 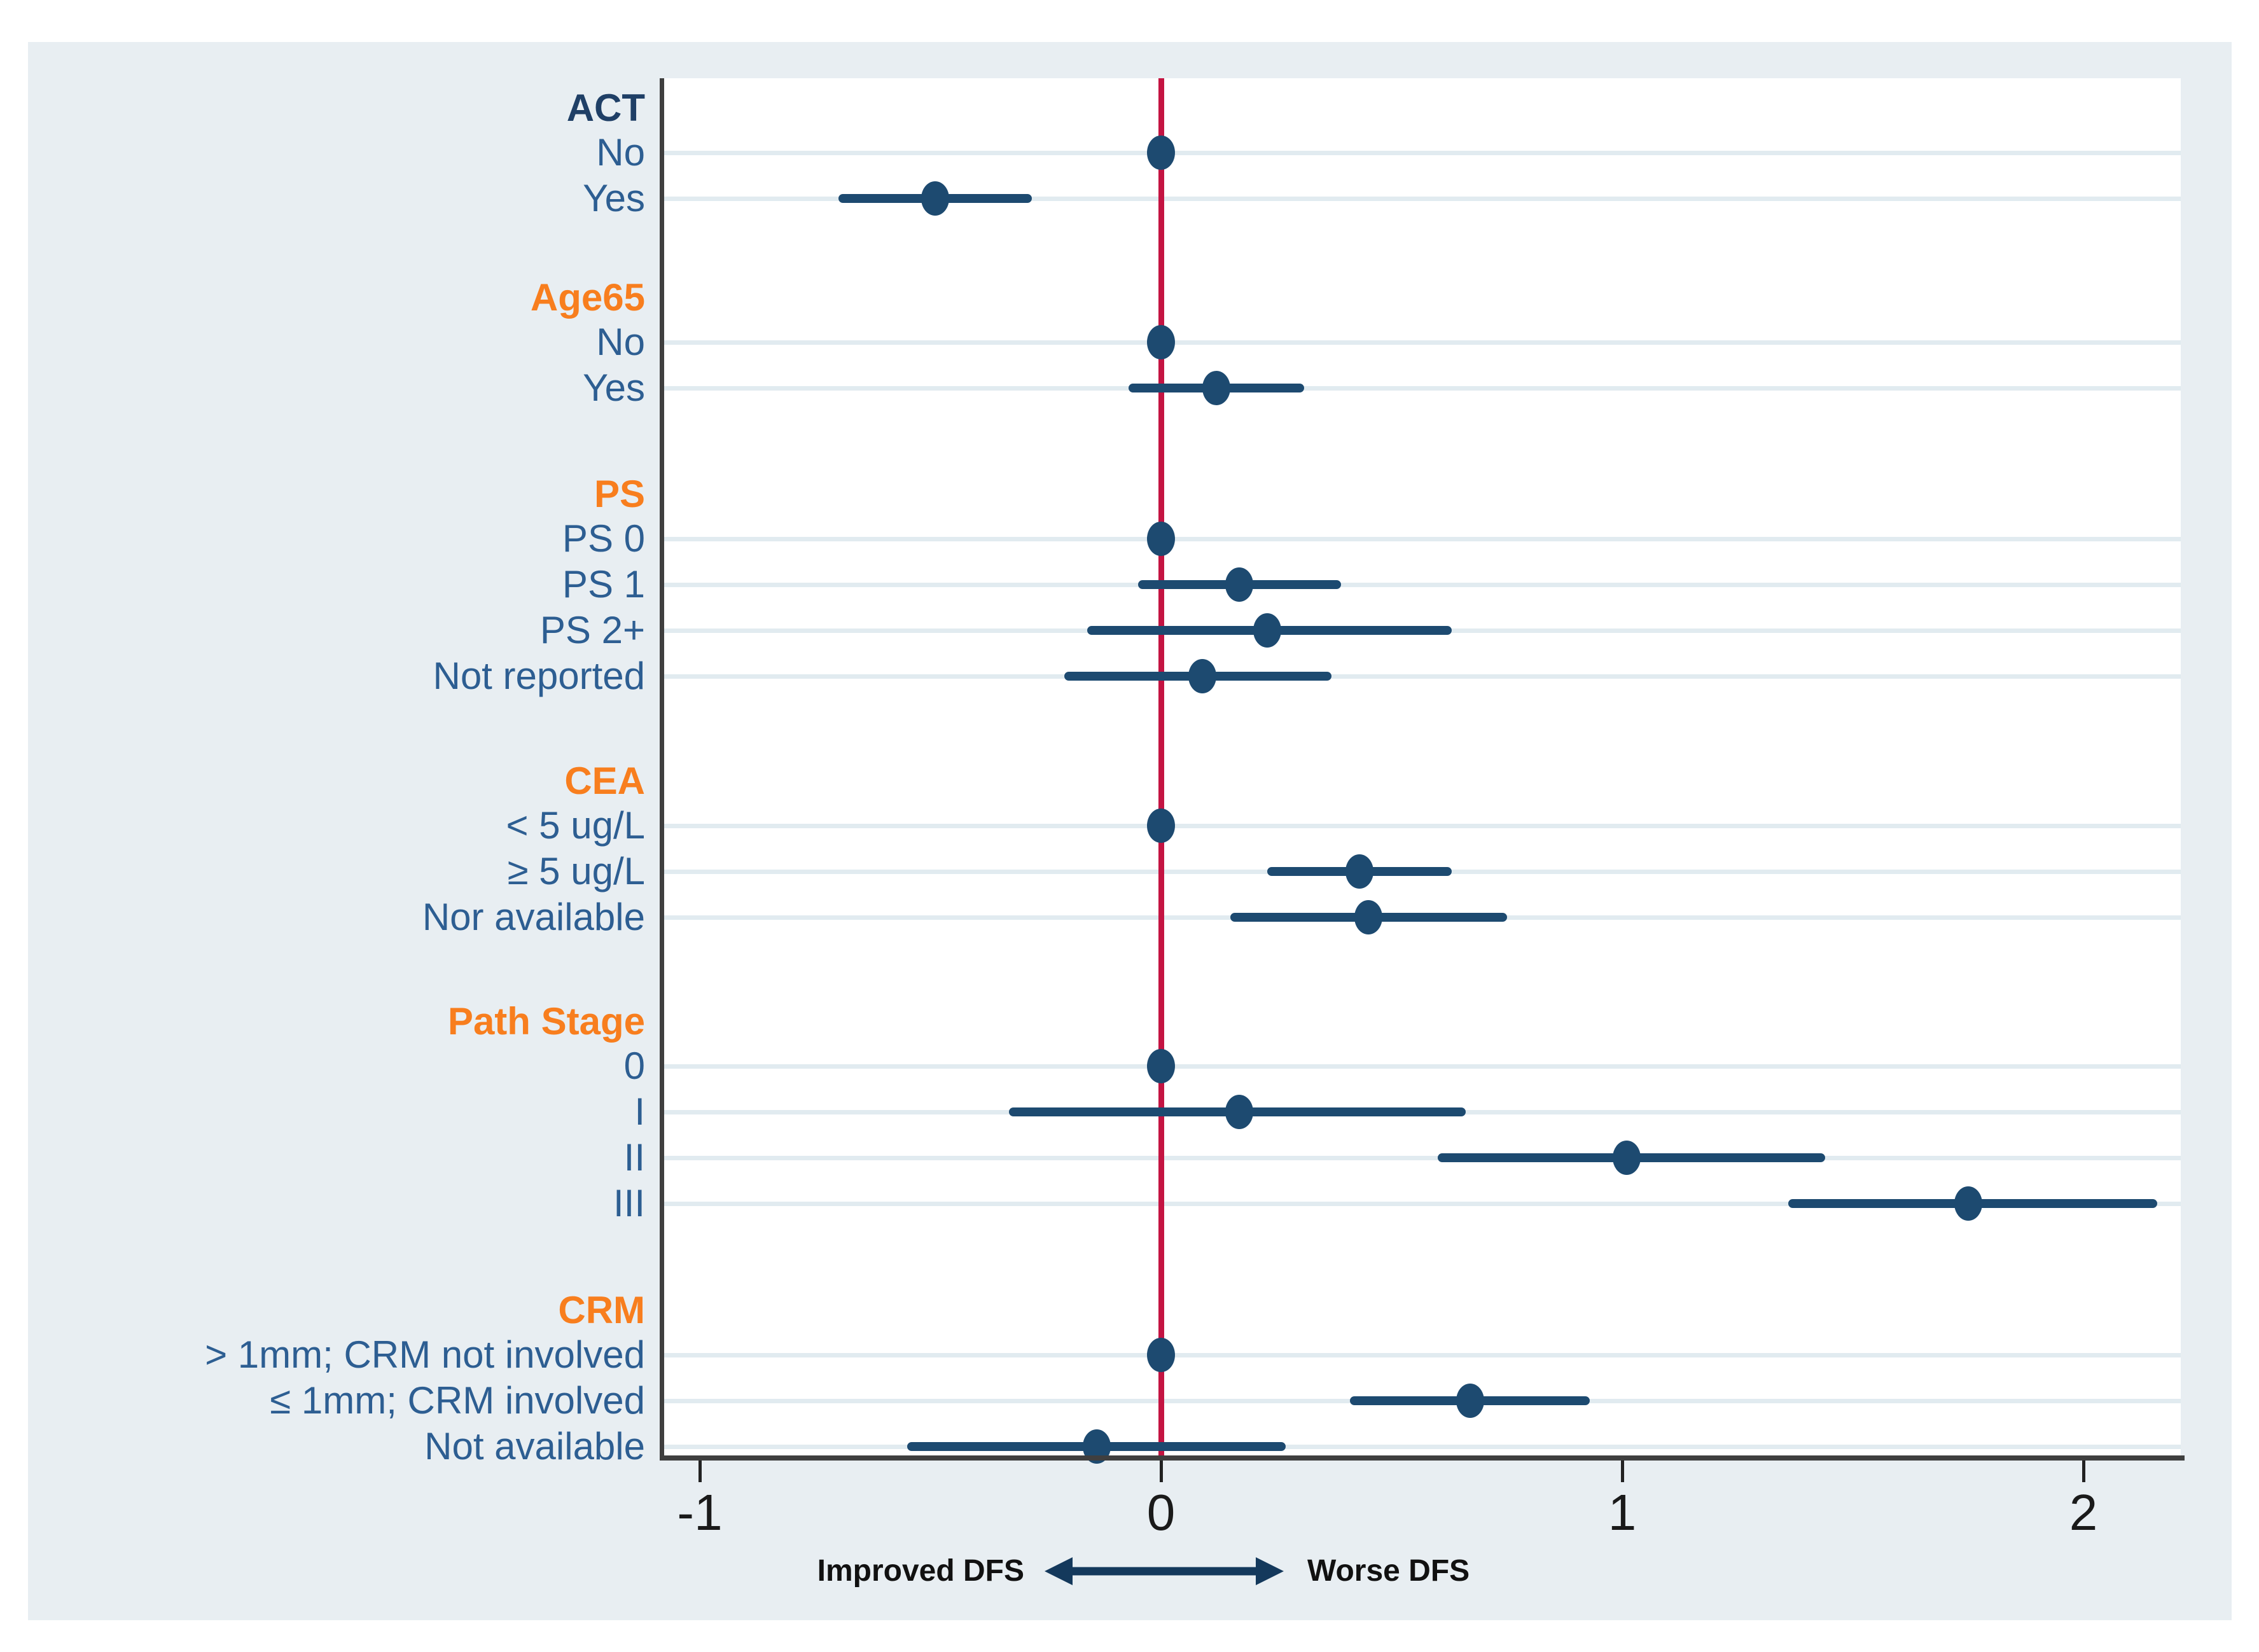 What do you see at coordinates (604, 584) in the screenshot?
I see `row-label: PS 1` at bounding box center [604, 584].